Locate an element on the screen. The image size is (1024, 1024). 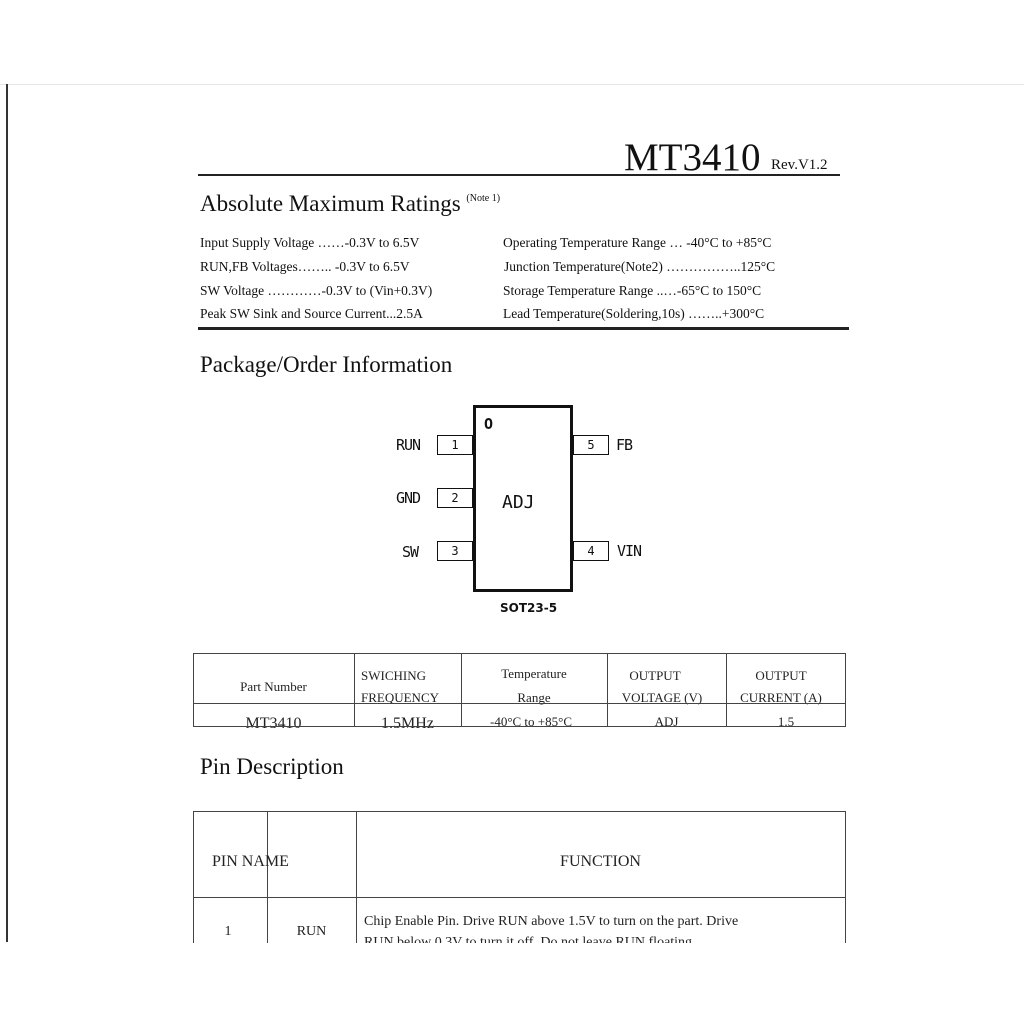
pin-1: 1 is located at coordinates (455, 445).